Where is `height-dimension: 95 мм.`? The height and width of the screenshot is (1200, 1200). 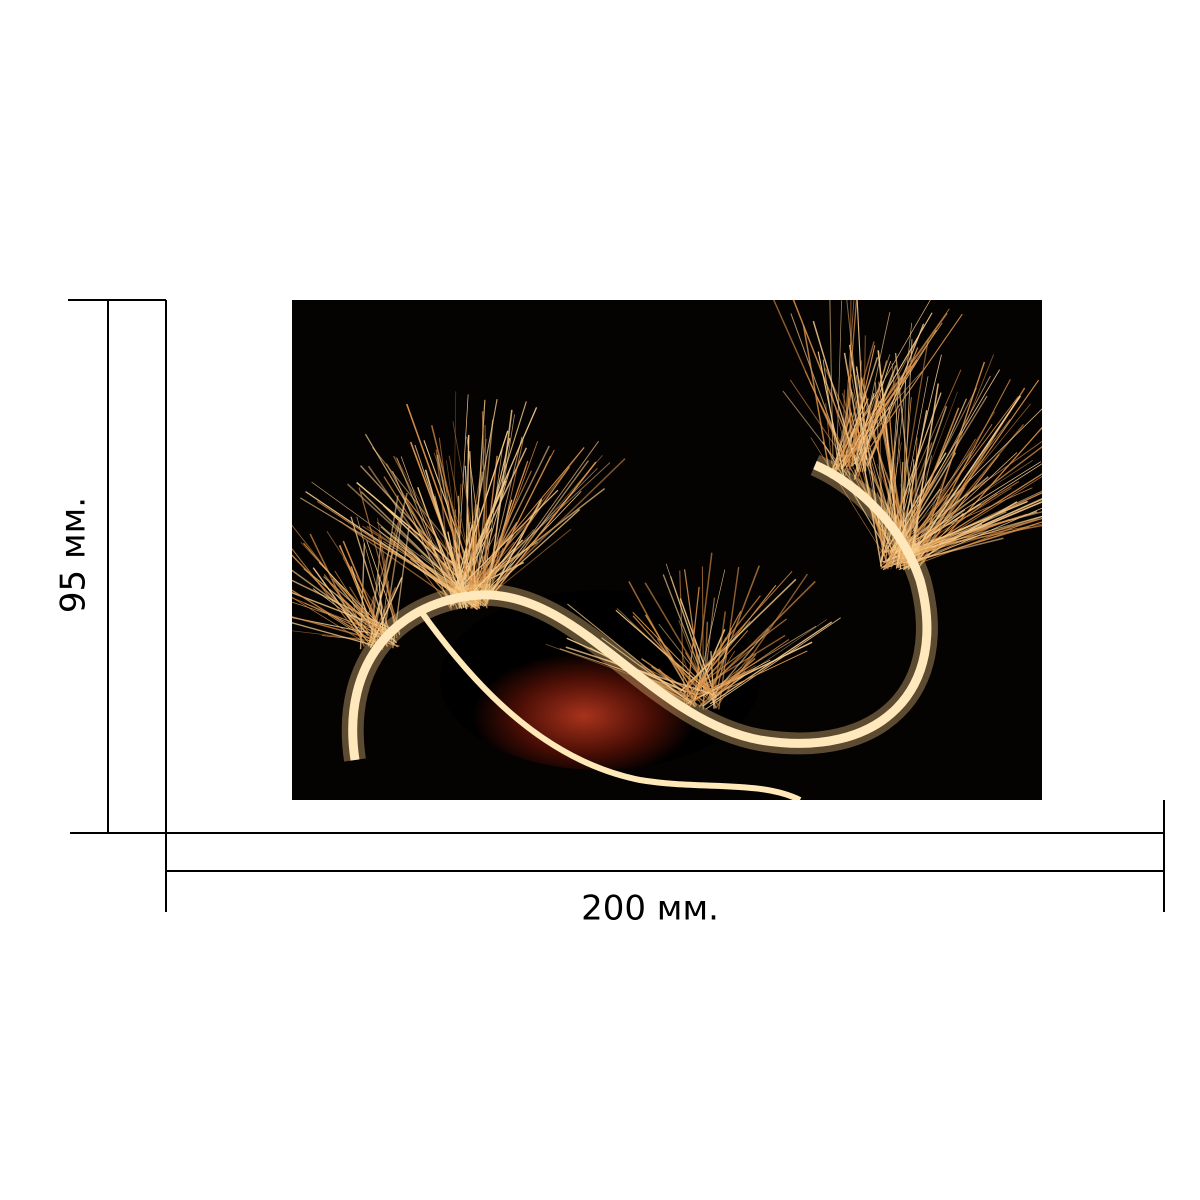 height-dimension: 95 мм. is located at coordinates (110, 566).